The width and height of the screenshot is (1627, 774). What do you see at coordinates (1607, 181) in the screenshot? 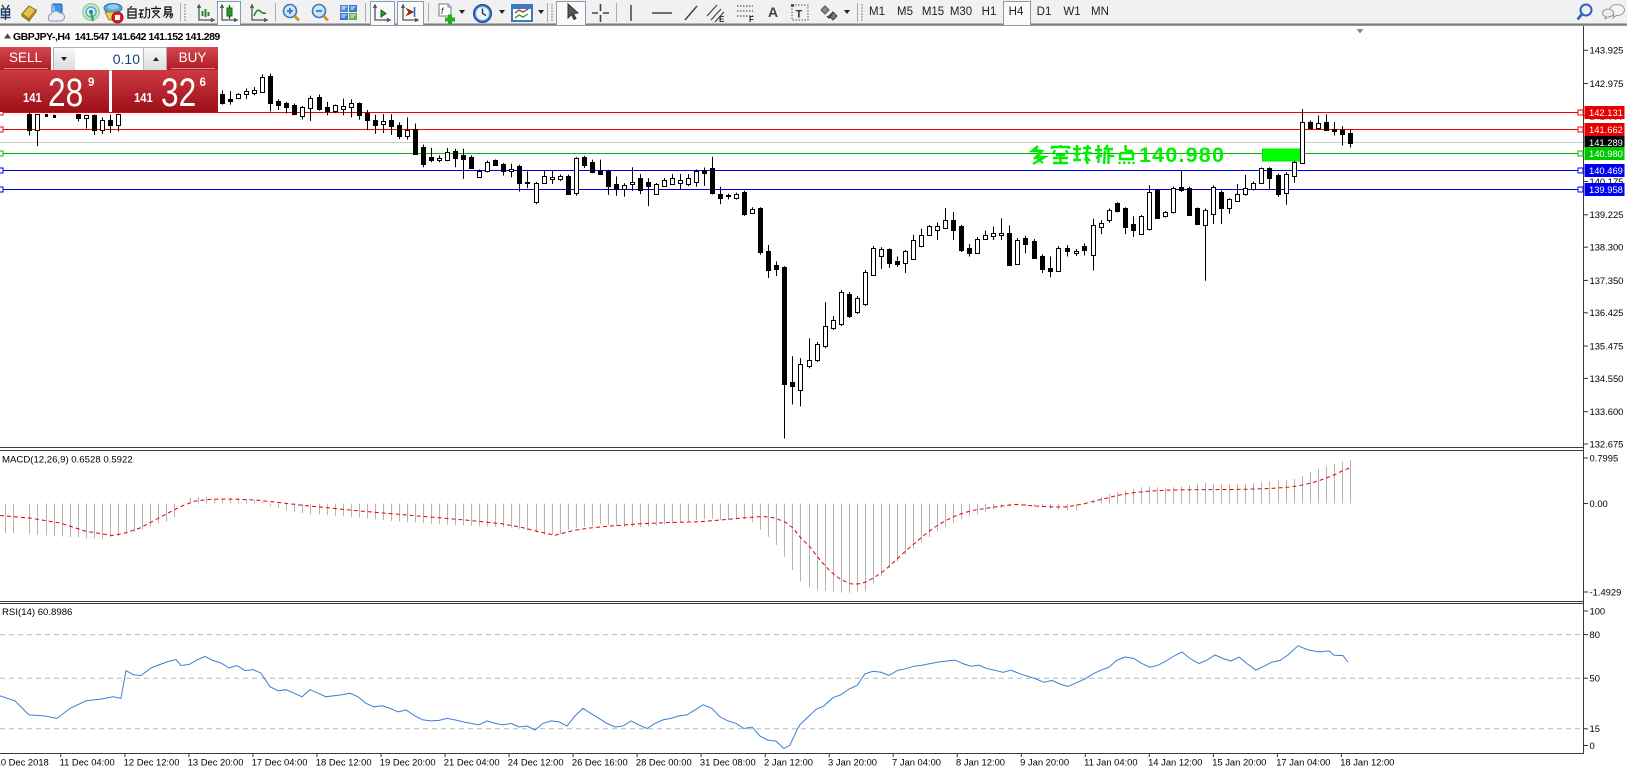
I see `svg-text: 140.175` at bounding box center [1607, 181].